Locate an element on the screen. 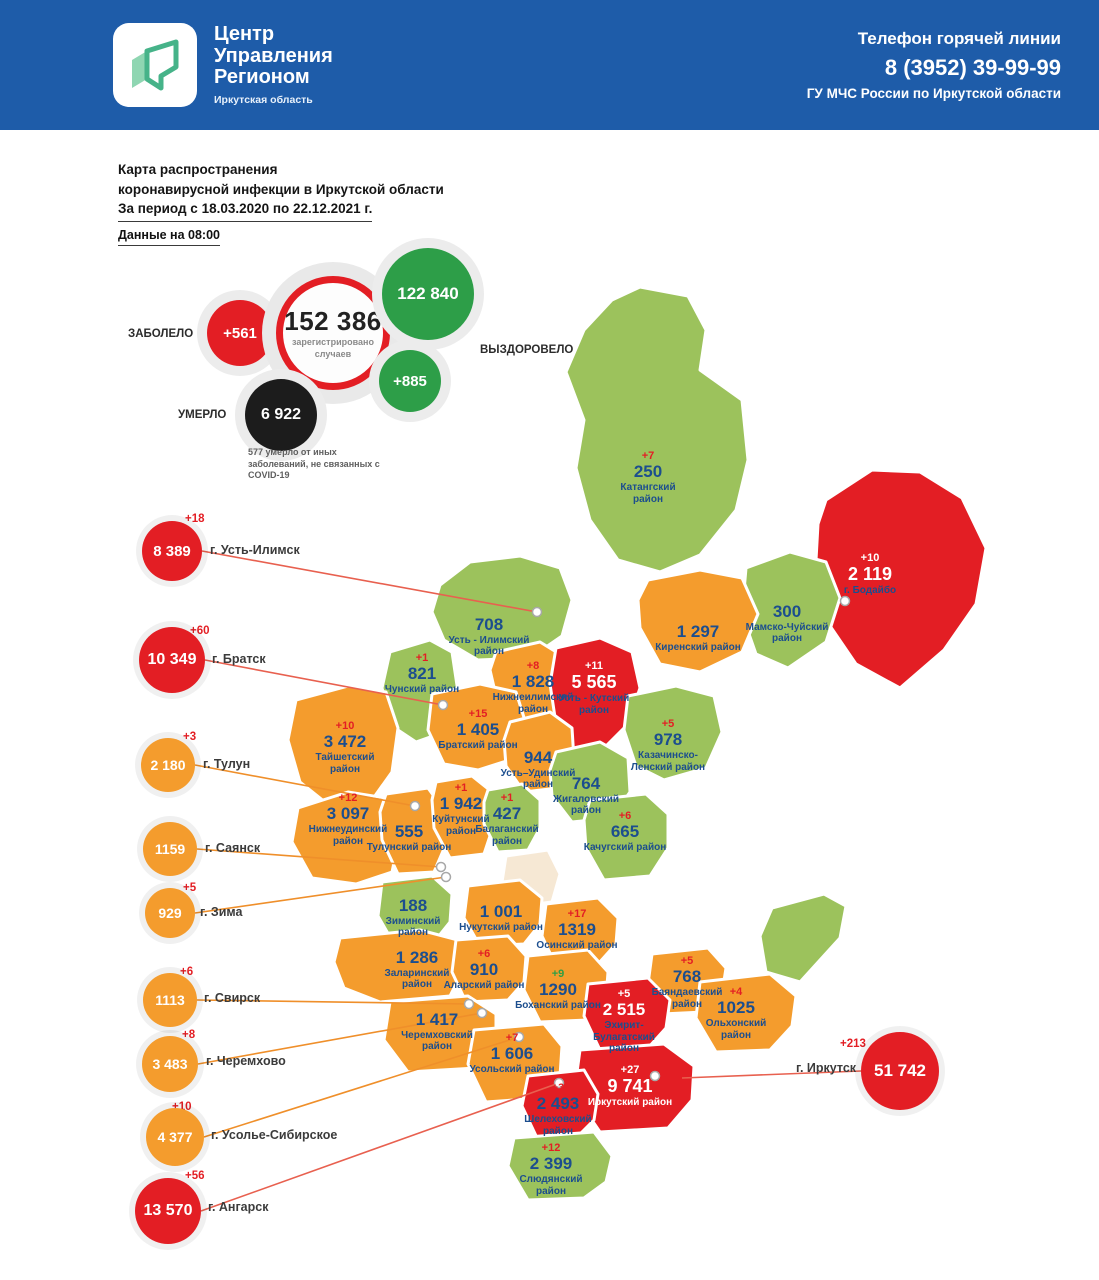 The image size is (1099, 1280). city-delta: +213 is located at coordinates (853, 1044).